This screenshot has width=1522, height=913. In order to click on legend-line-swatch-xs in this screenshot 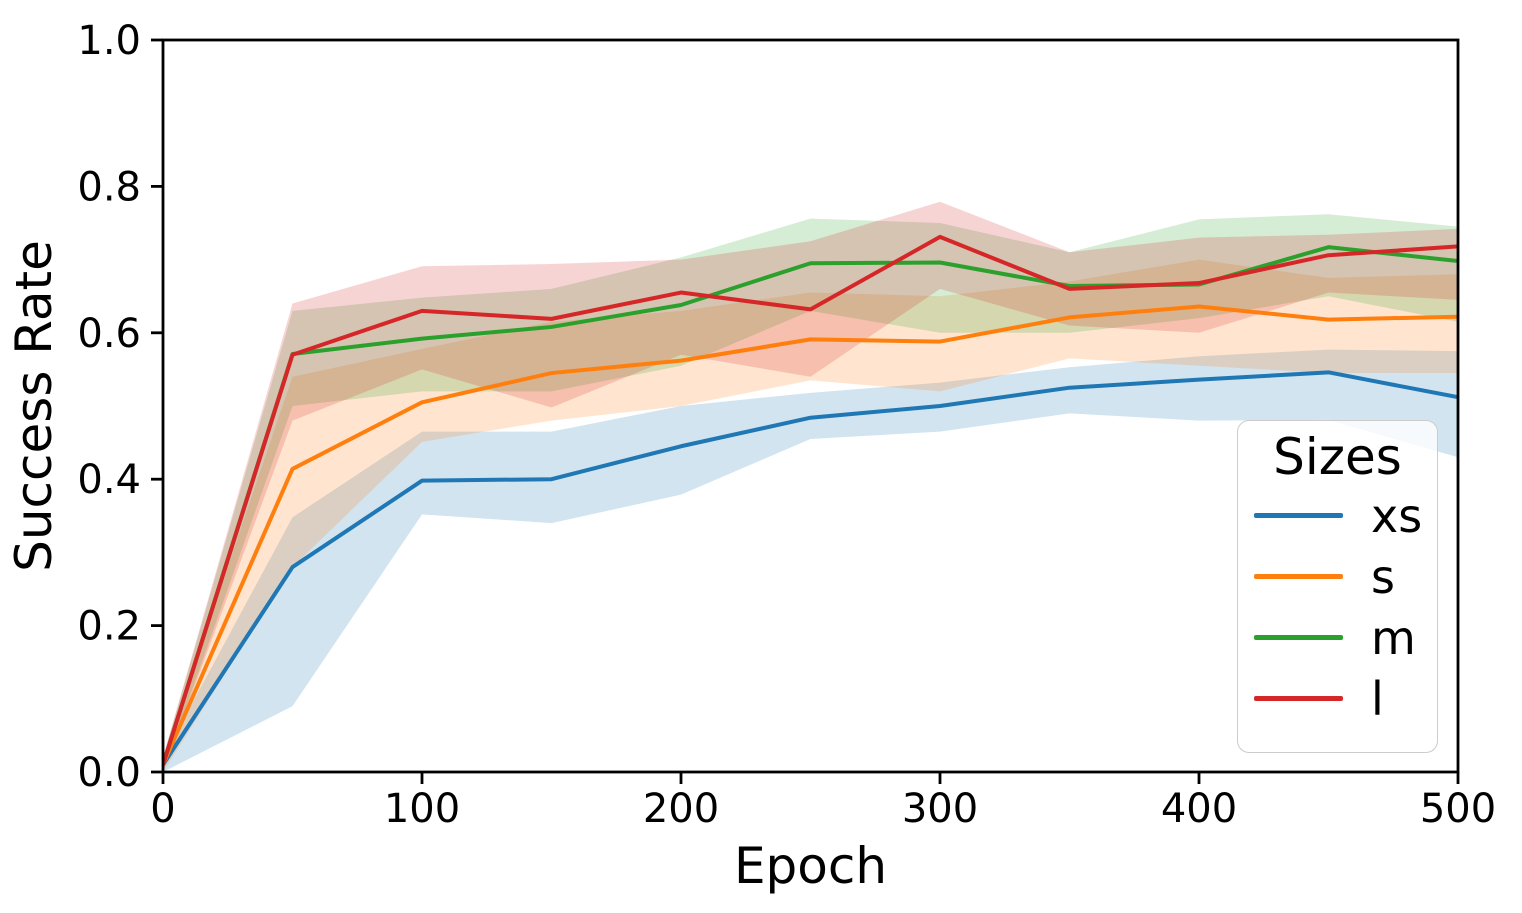, I will do `click(1298, 515)`.